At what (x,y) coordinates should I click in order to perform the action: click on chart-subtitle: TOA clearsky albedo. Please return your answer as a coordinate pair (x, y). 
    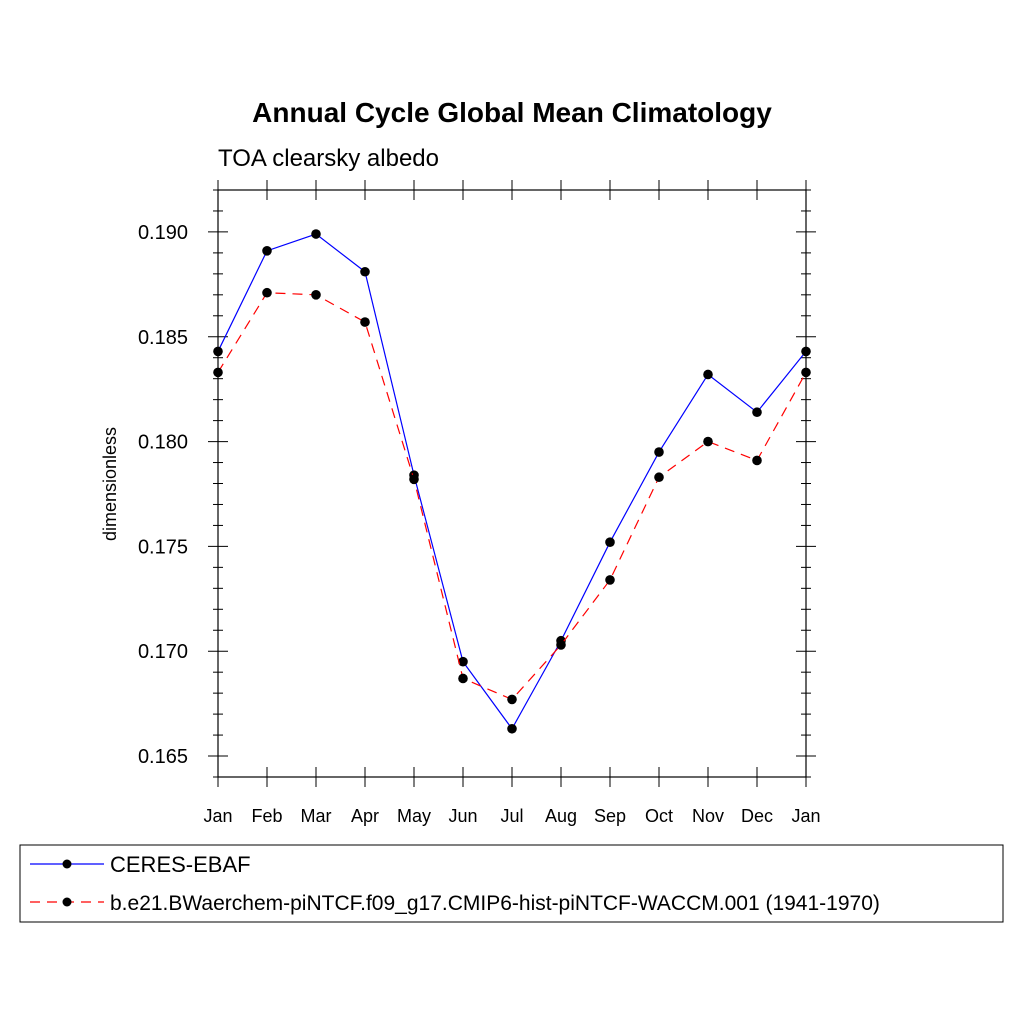
    Looking at the image, I should click on (328, 158).